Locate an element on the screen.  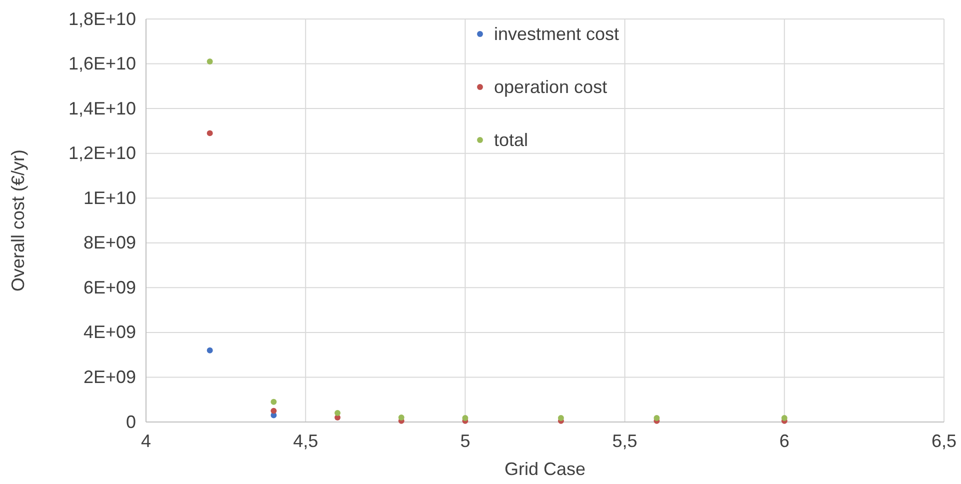
y-tick-label: 1,6E+10 is located at coordinates (102, 64).